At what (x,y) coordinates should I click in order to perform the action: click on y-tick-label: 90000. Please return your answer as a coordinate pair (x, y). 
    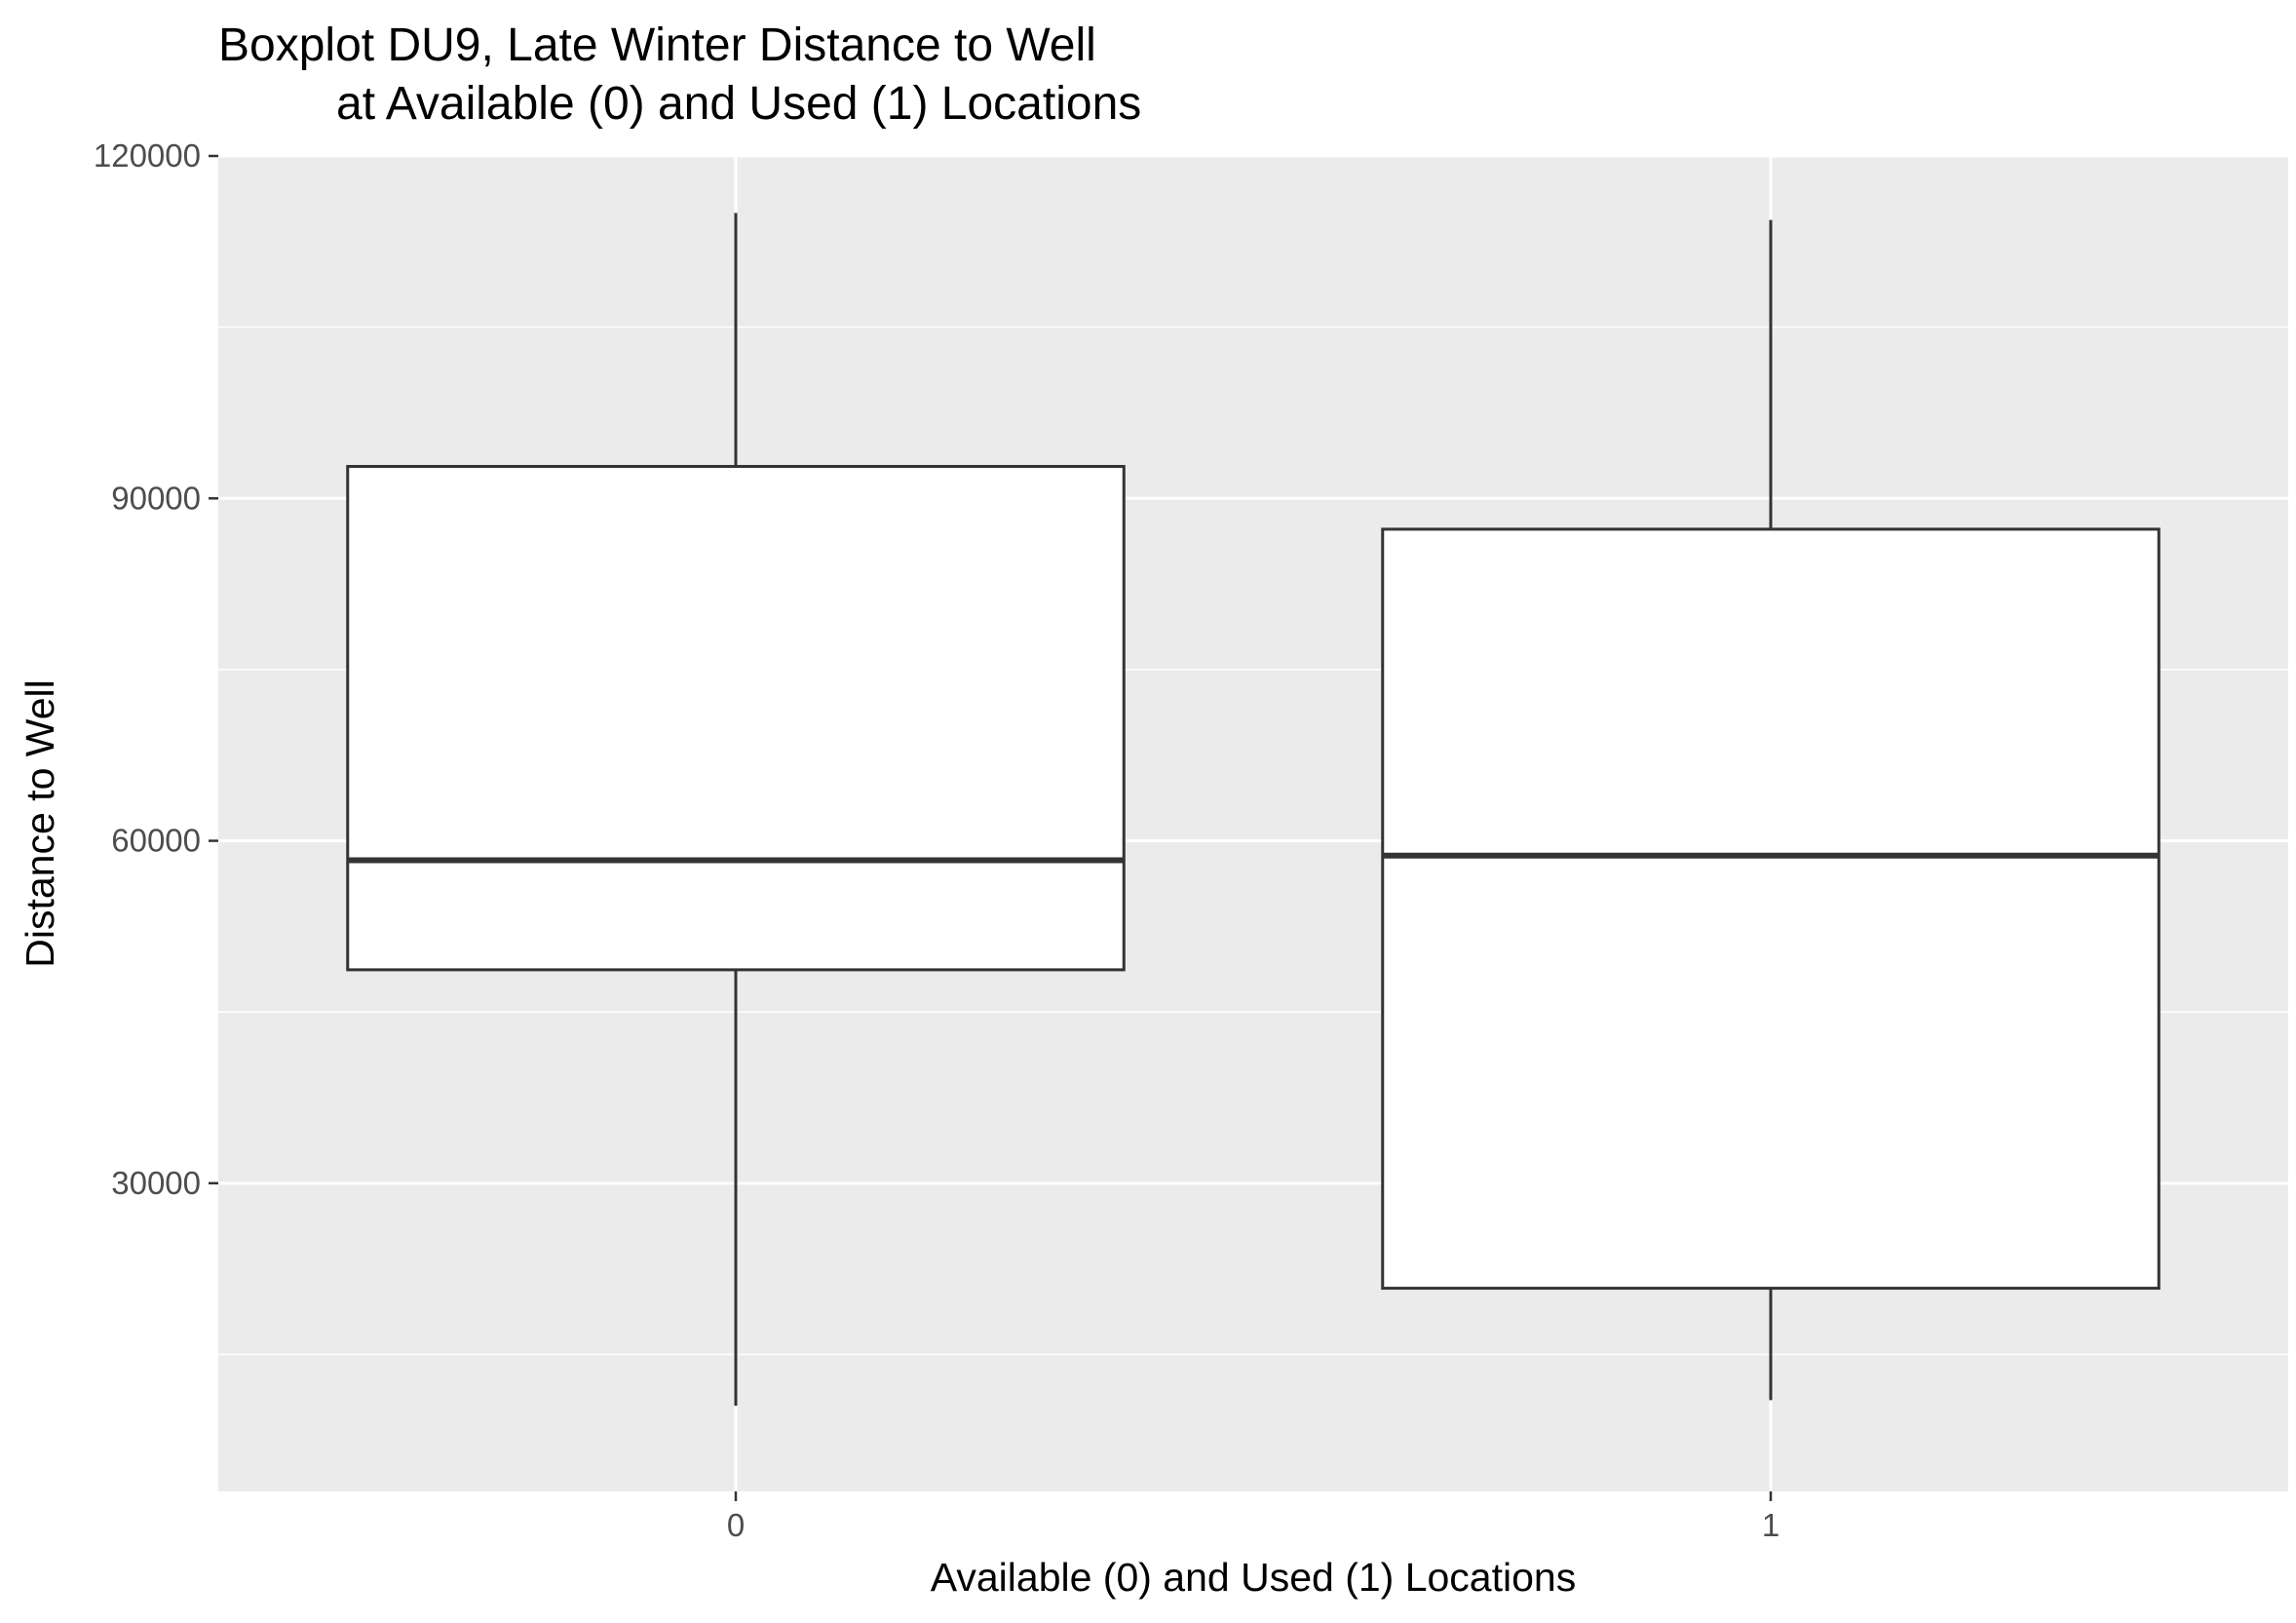
    Looking at the image, I should click on (156, 498).